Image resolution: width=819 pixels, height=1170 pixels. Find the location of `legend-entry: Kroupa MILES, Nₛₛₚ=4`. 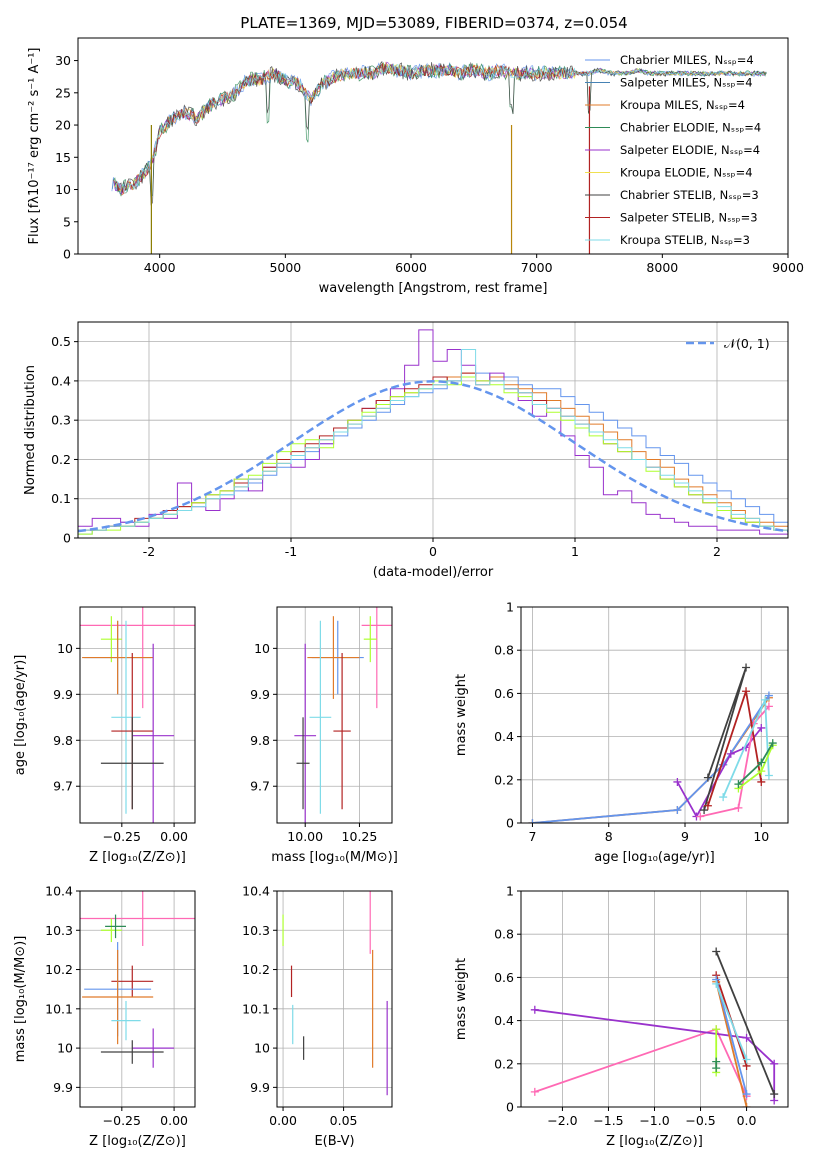

legend-entry: Kroupa MILES, Nₛₛₚ=4 is located at coordinates (682, 105).